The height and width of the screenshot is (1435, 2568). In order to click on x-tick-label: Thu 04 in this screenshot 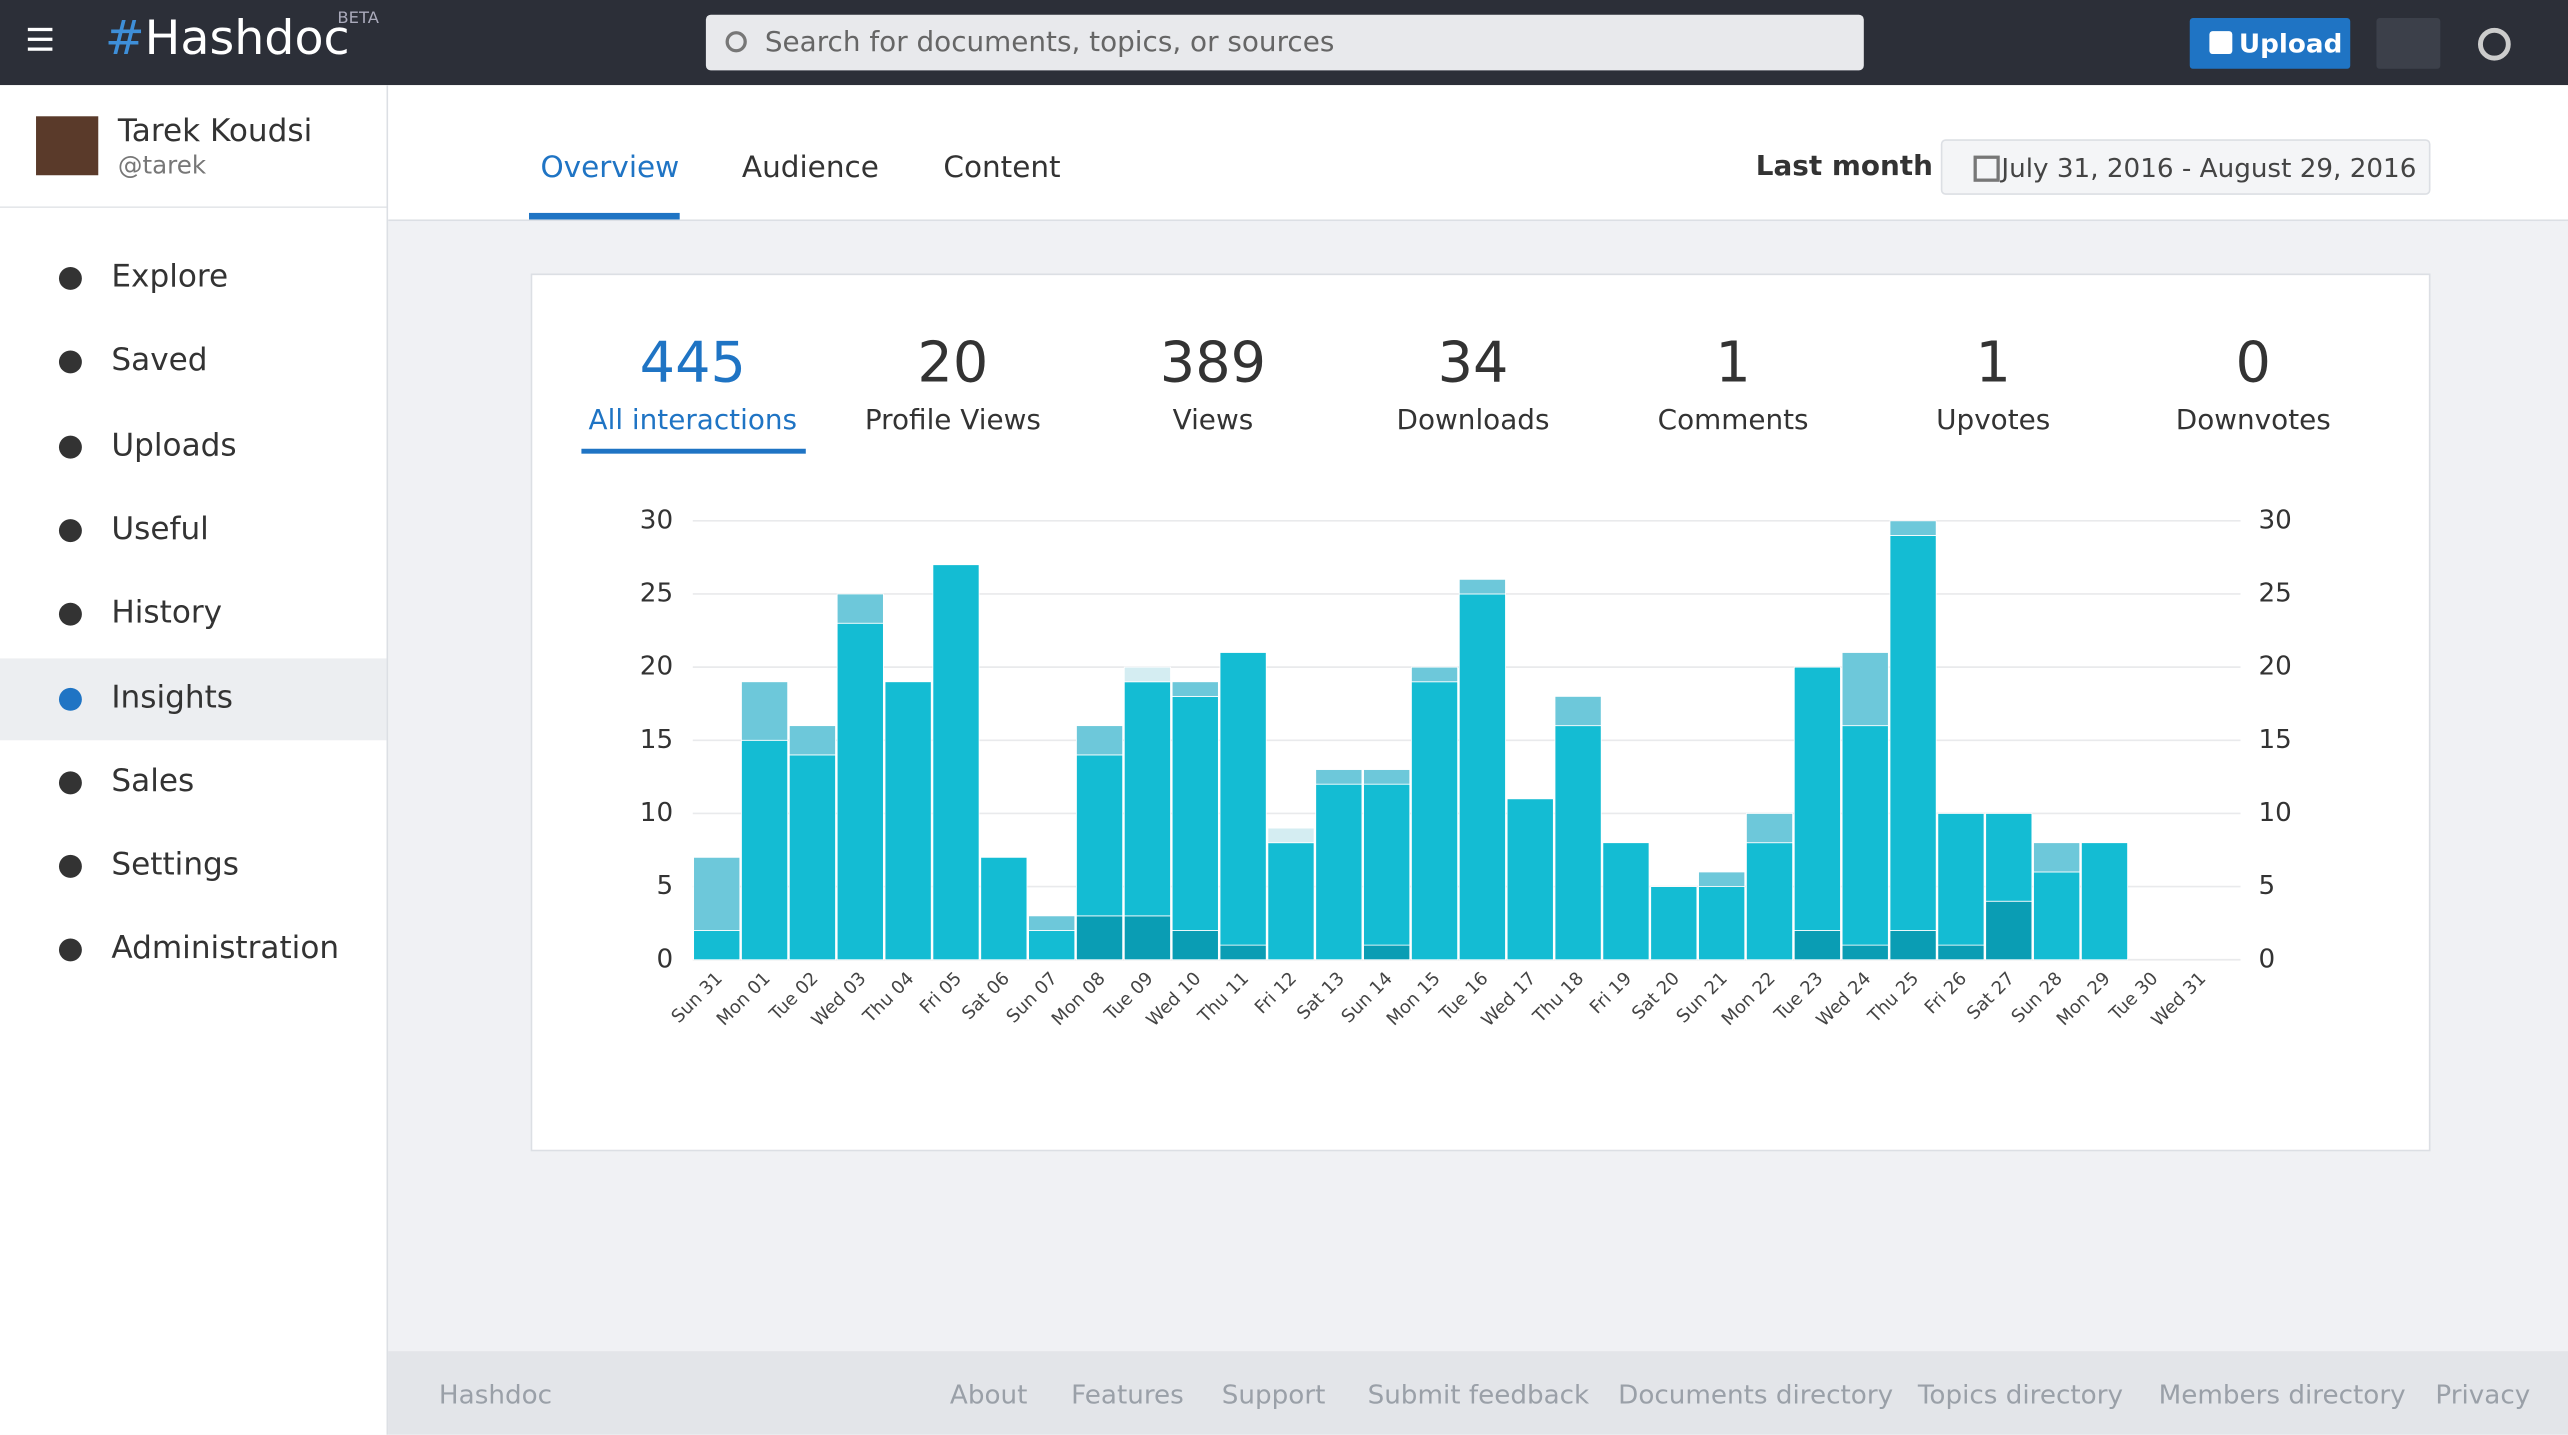, I will do `click(889, 998)`.